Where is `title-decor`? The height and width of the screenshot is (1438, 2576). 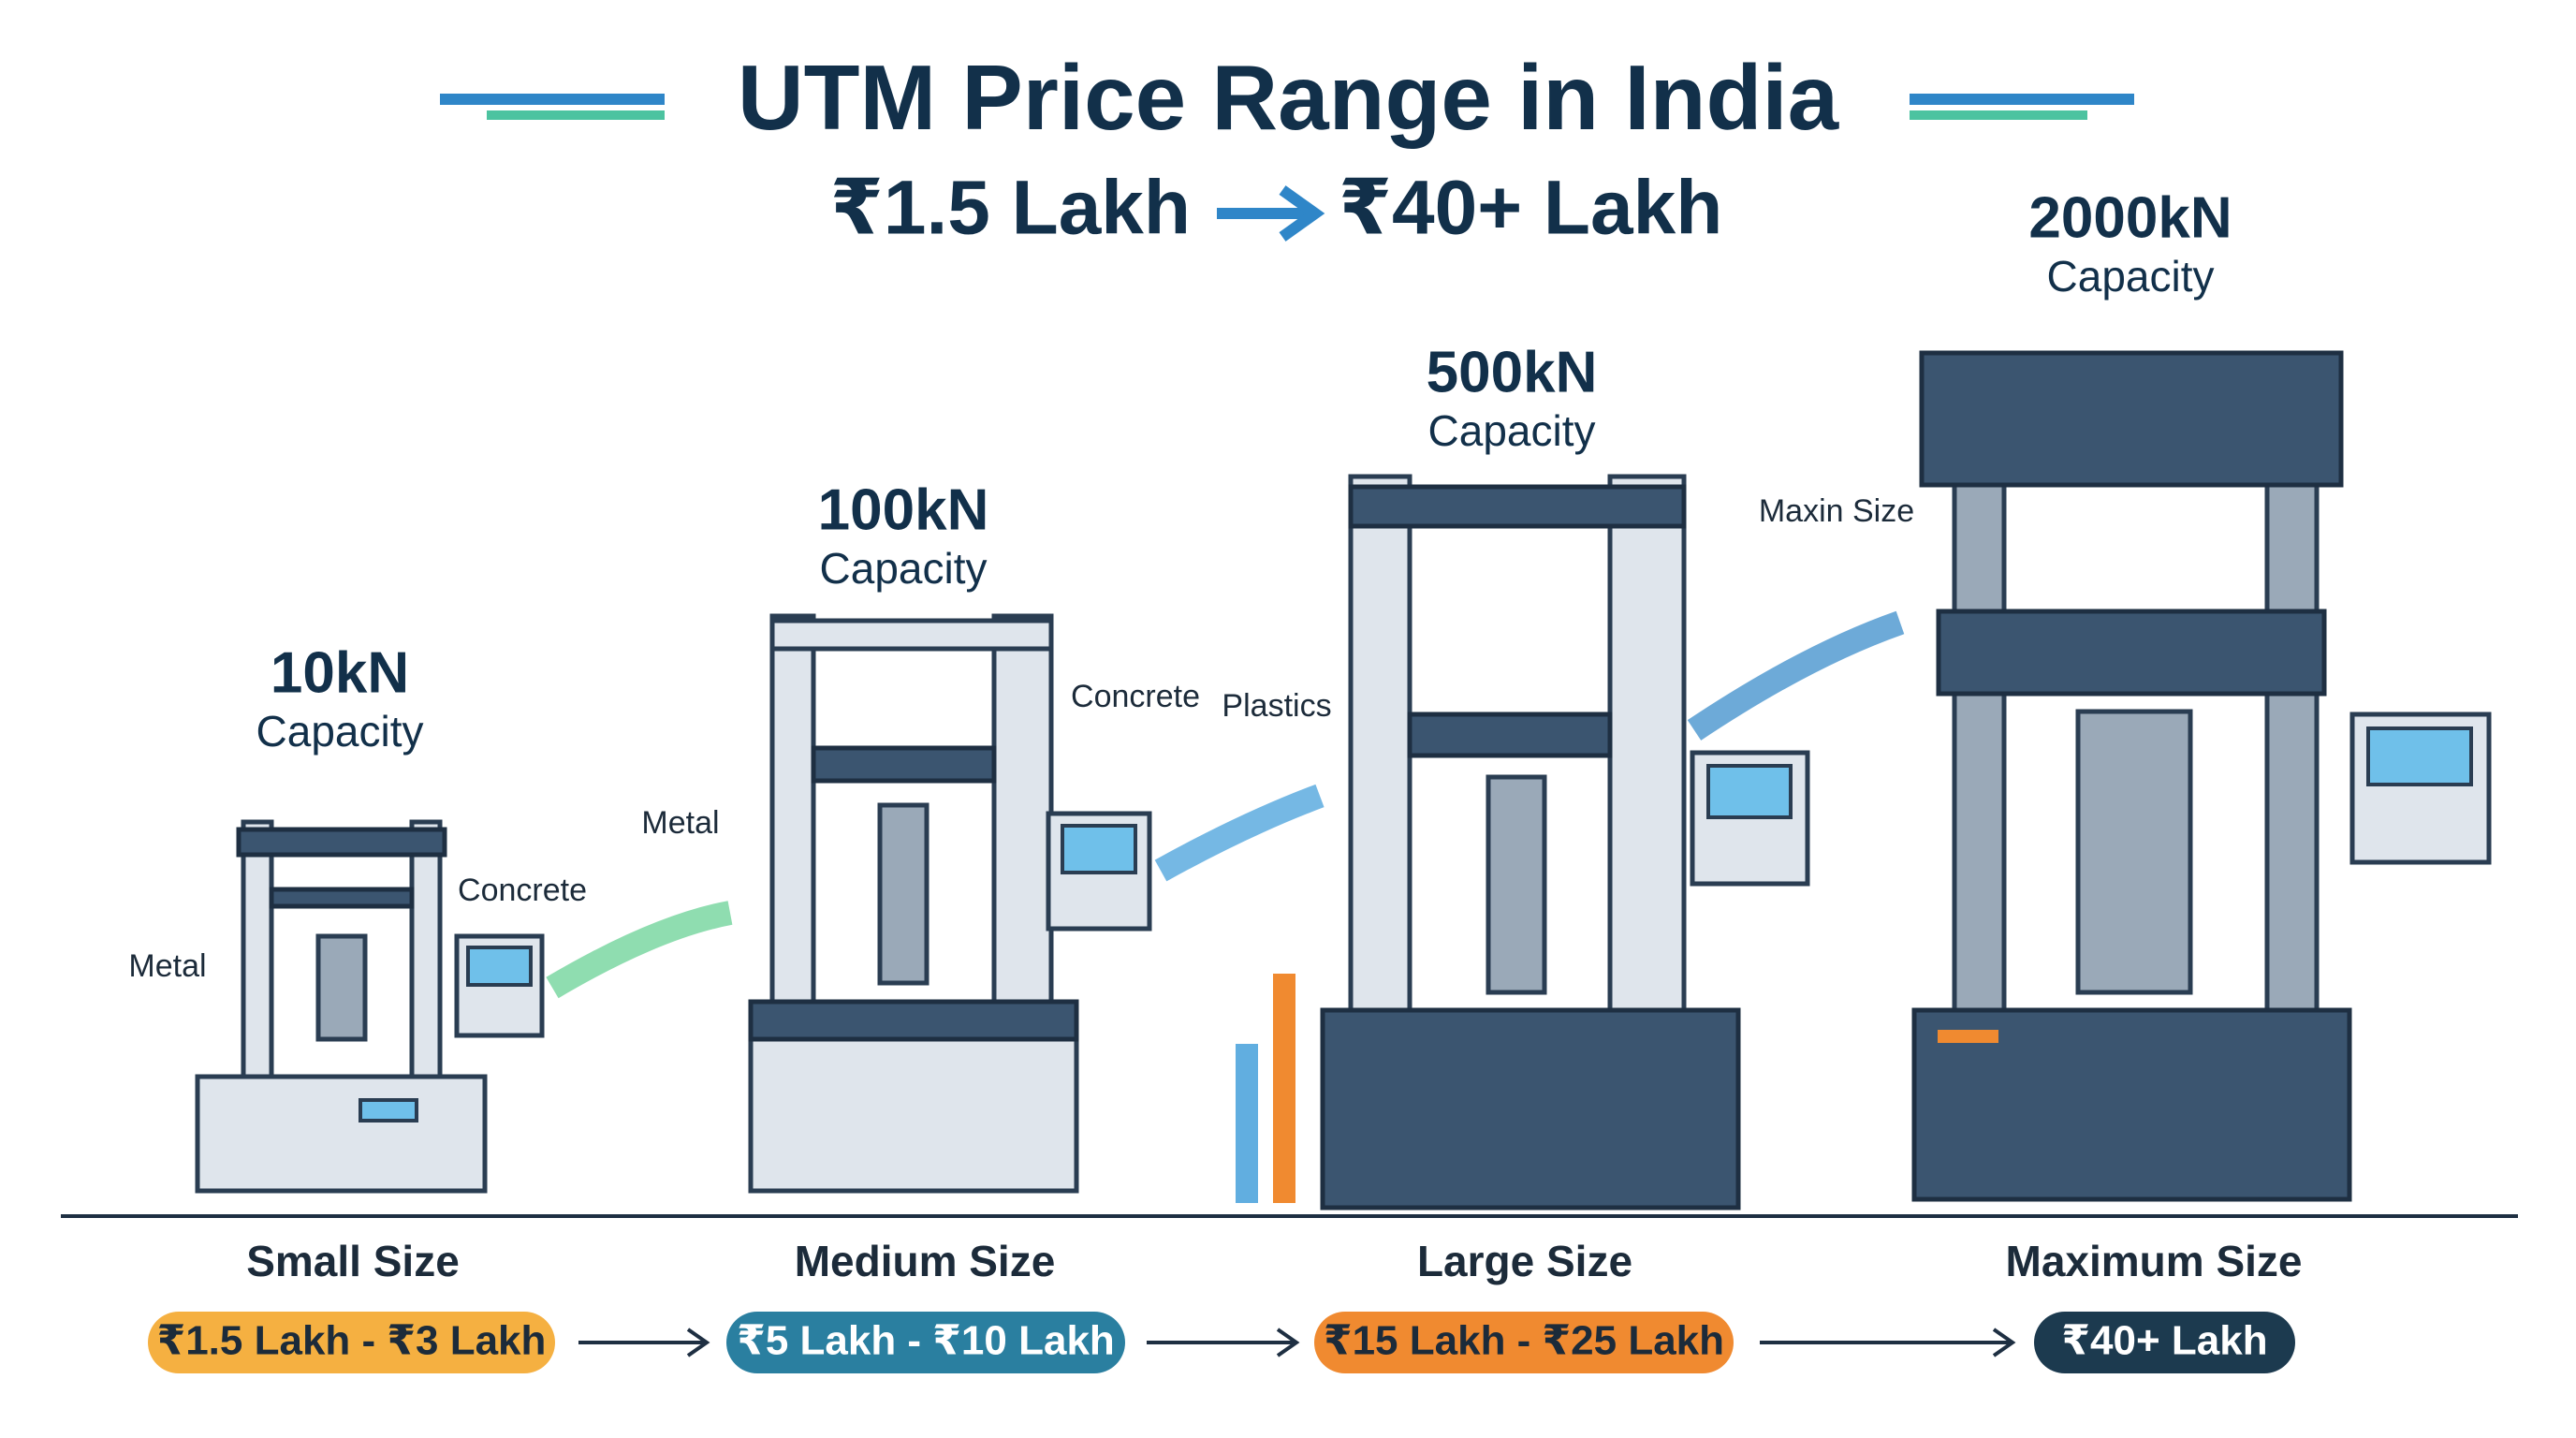
title-decor is located at coordinates (1287, 107).